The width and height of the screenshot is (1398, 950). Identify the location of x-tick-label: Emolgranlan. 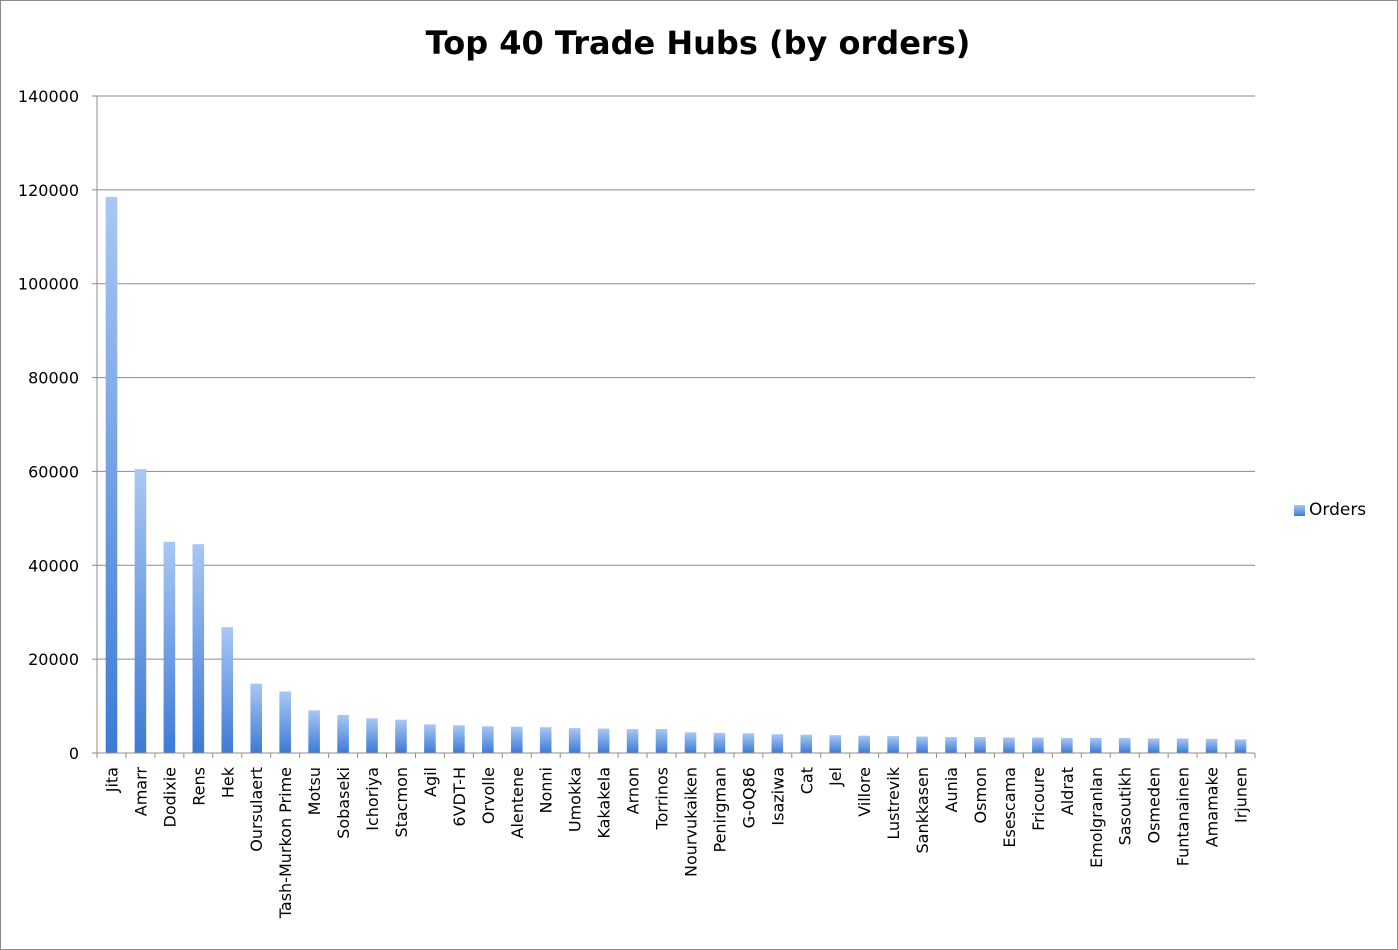
(1096, 817).